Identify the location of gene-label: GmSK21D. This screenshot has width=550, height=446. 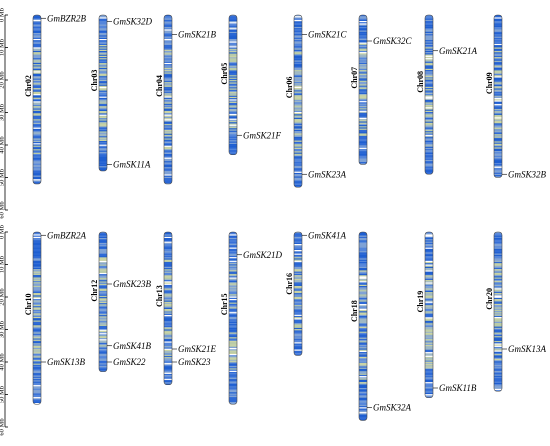
(263, 255).